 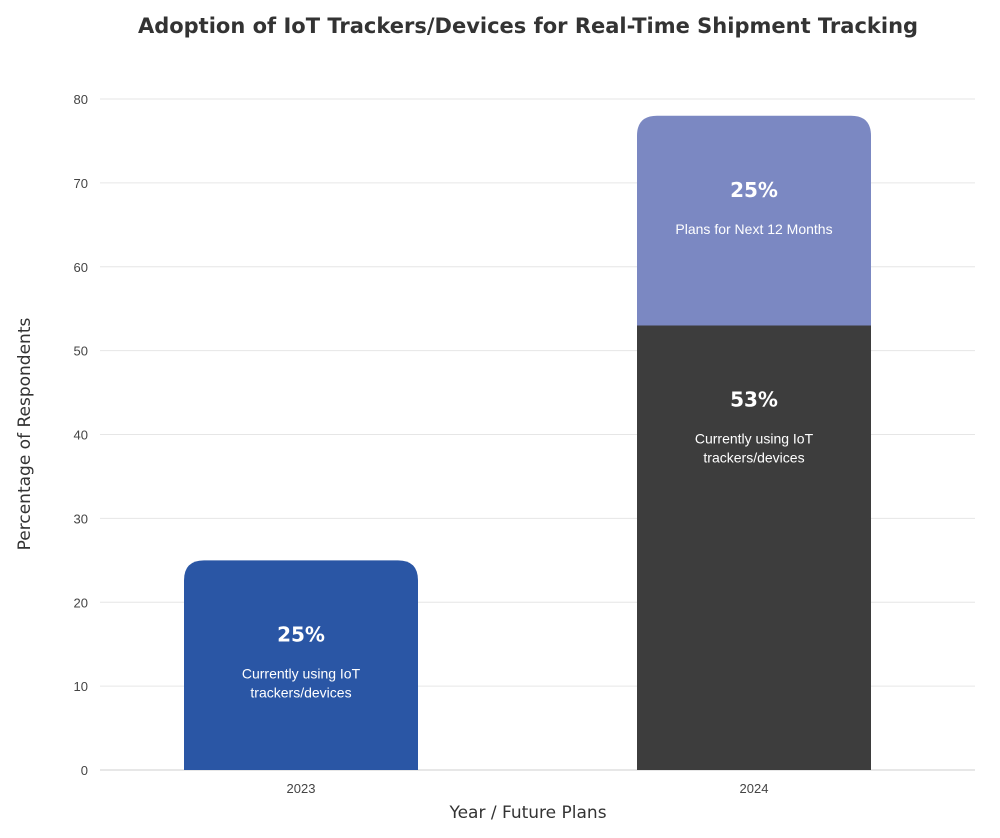 What do you see at coordinates (81, 351) in the screenshot?
I see `y-tick-label: 50` at bounding box center [81, 351].